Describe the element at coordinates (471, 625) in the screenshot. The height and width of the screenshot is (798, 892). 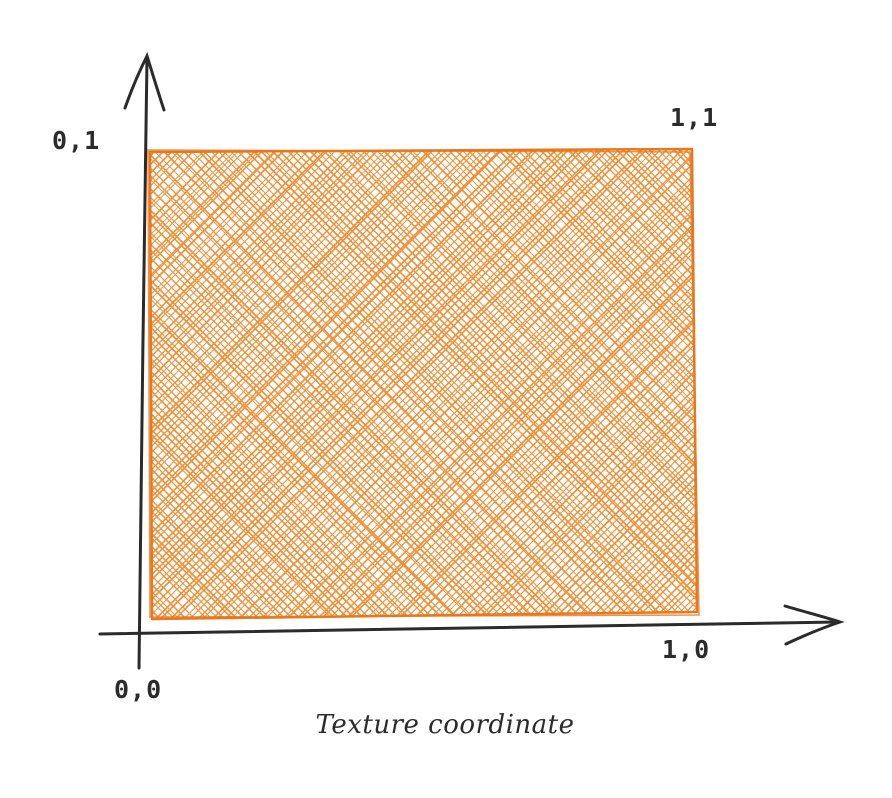
I see `x-axis` at that location.